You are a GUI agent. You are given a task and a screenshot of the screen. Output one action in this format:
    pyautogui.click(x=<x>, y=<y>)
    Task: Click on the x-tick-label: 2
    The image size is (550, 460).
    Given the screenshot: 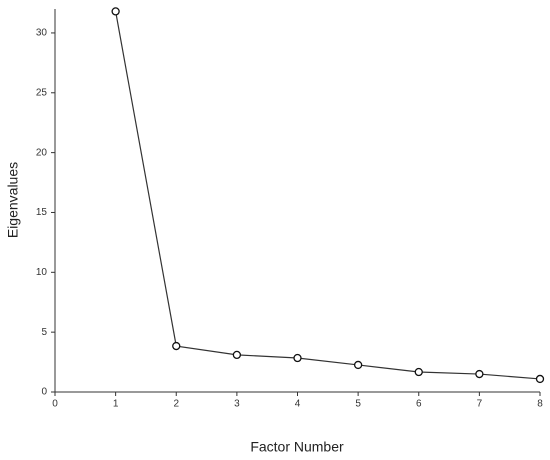 What is the action you would take?
    pyautogui.click(x=176, y=404)
    